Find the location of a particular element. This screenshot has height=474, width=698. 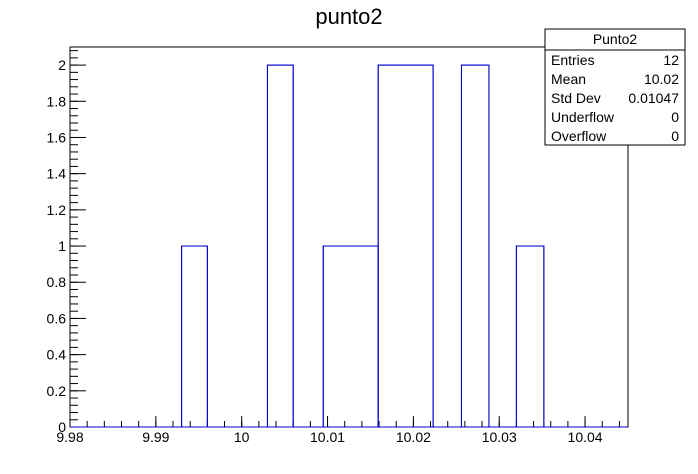

x-tick-label: 10.02 is located at coordinates (413, 437).